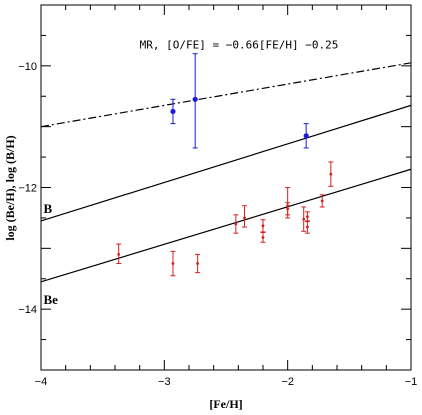  Describe the element at coordinates (27, 310) in the screenshot. I see `y-tick-label: −14` at that location.